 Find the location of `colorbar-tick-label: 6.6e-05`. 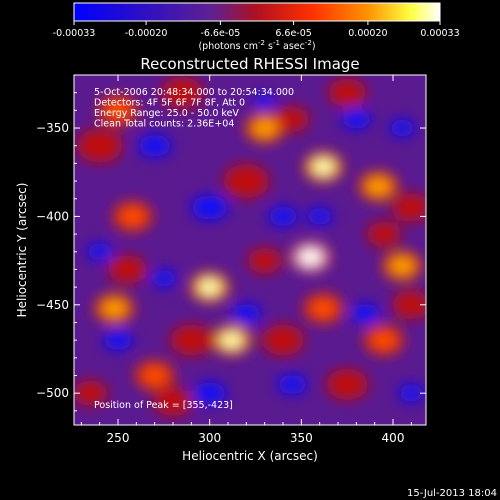

colorbar-tick-label: 6.6e-05 is located at coordinates (293, 33).